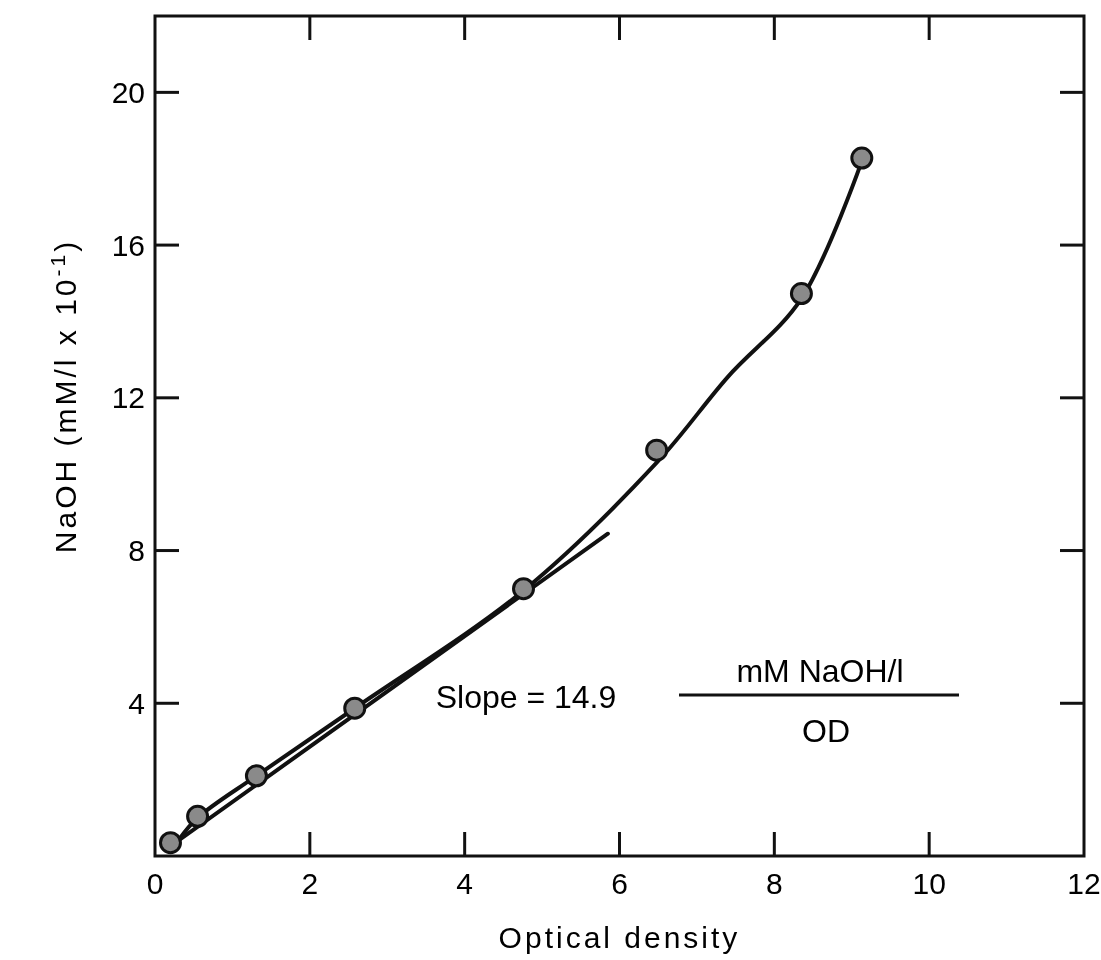 Image resolution: width=1101 pixels, height=960 pixels. What do you see at coordinates (619, 937) in the screenshot?
I see `x-axis-title: Optical density` at bounding box center [619, 937].